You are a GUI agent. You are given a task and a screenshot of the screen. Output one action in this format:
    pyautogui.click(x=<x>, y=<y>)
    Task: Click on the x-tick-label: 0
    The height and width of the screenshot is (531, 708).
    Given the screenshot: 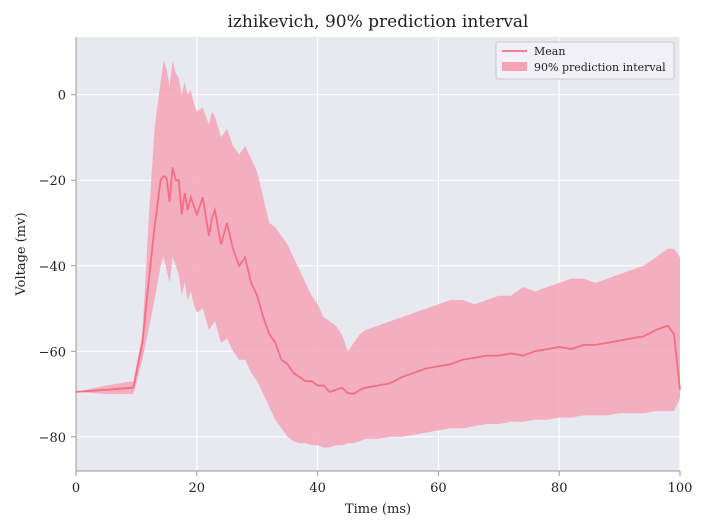 What is the action you would take?
    pyautogui.click(x=76, y=488)
    